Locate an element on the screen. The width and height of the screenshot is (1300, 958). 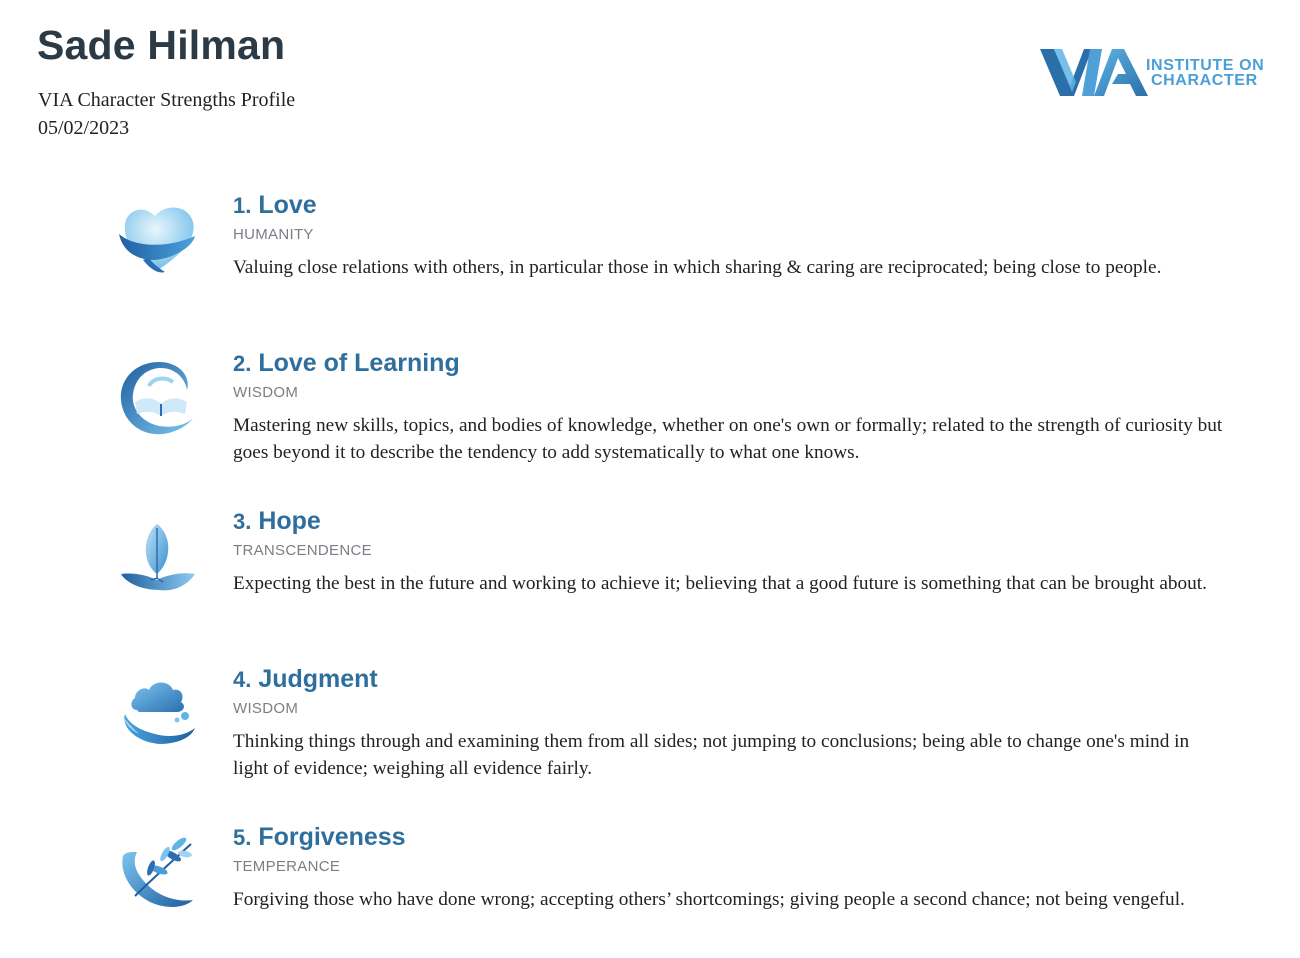
logo-line-2: CHARACTER is located at coordinates (1204, 80).